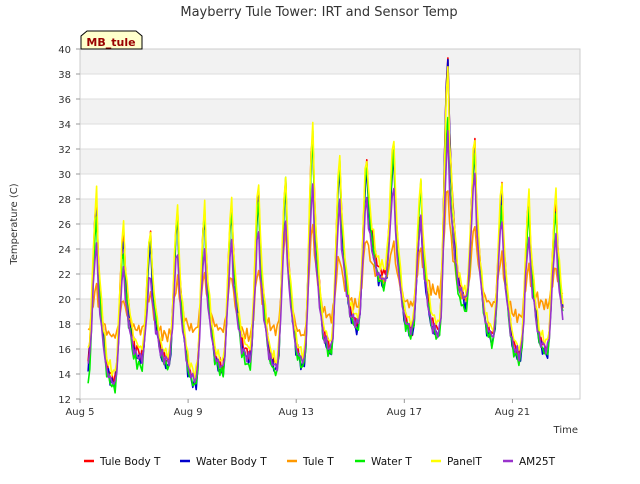 This screenshot has height=484, width=640. I want to click on legend-label: Water T, so click(391, 462).